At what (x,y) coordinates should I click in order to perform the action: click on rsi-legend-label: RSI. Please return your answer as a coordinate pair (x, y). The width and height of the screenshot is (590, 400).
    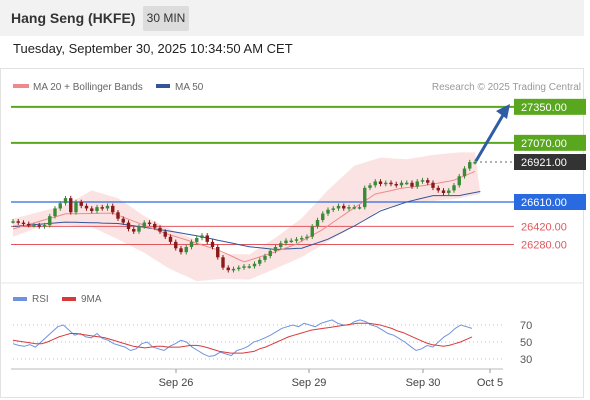
    Looking at the image, I should click on (40, 299).